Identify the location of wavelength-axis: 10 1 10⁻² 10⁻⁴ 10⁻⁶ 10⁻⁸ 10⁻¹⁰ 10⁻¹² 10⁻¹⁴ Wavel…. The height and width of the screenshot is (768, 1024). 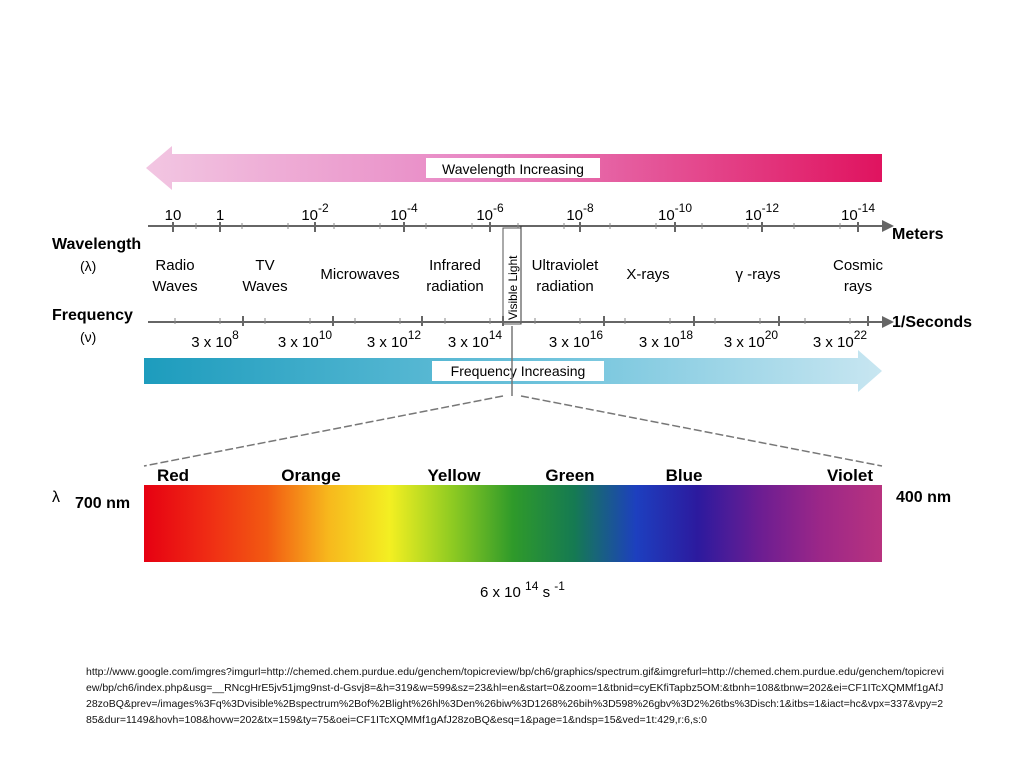
(498, 237).